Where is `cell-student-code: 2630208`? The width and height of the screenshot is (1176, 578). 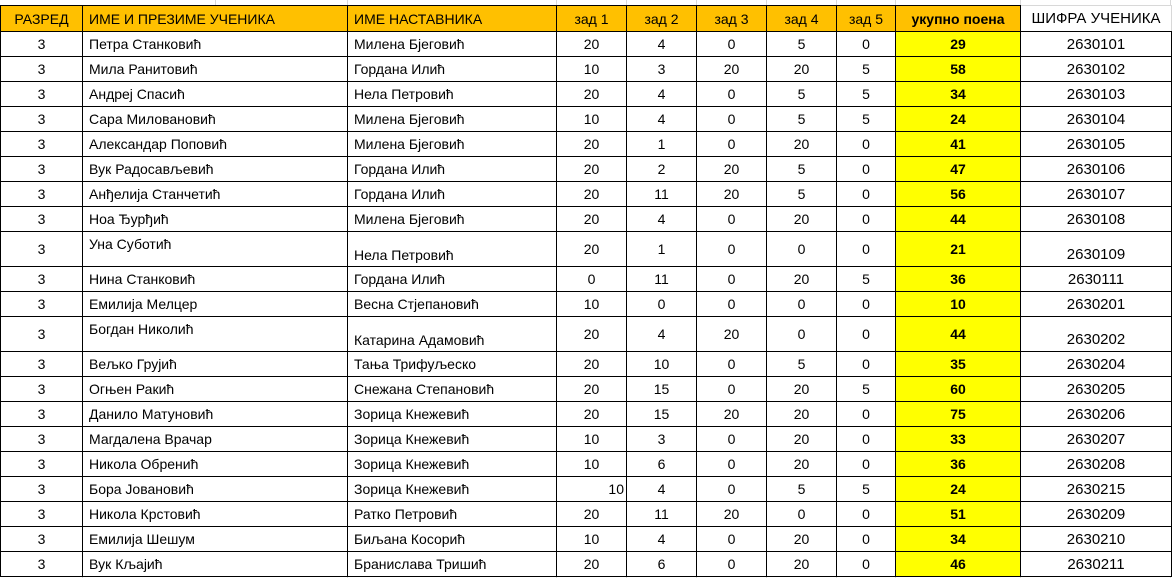 cell-student-code: 2630208 is located at coordinates (1096, 464).